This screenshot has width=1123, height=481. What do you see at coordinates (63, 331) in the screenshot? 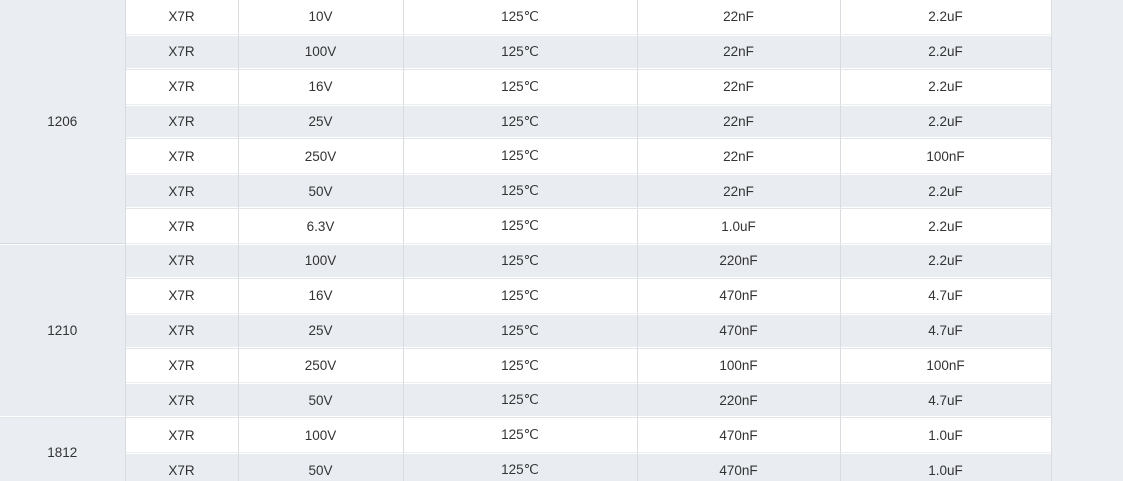
I see `size-cell: 1210` at bounding box center [63, 331].